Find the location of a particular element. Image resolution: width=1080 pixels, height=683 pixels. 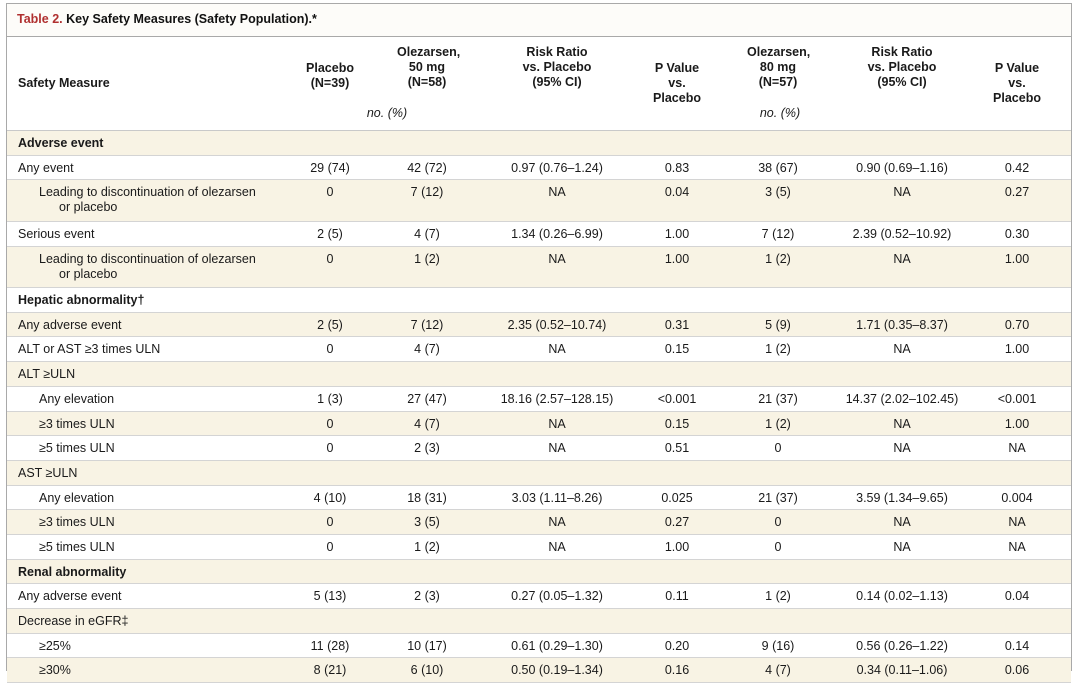

table-cell: 14.37 (2.02–102.45) is located at coordinates (902, 398).